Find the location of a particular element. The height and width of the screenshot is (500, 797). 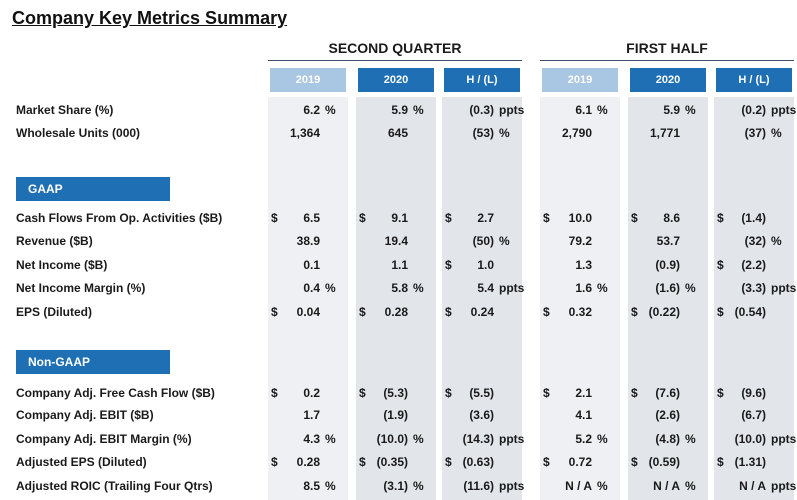

cell-value: 1,364 is located at coordinates (304, 133).